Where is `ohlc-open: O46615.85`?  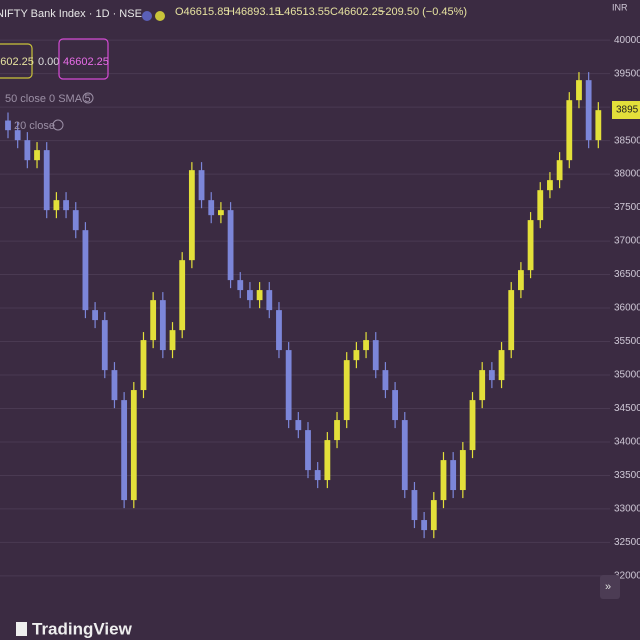 ohlc-open: O46615.85 is located at coordinates (202, 12).